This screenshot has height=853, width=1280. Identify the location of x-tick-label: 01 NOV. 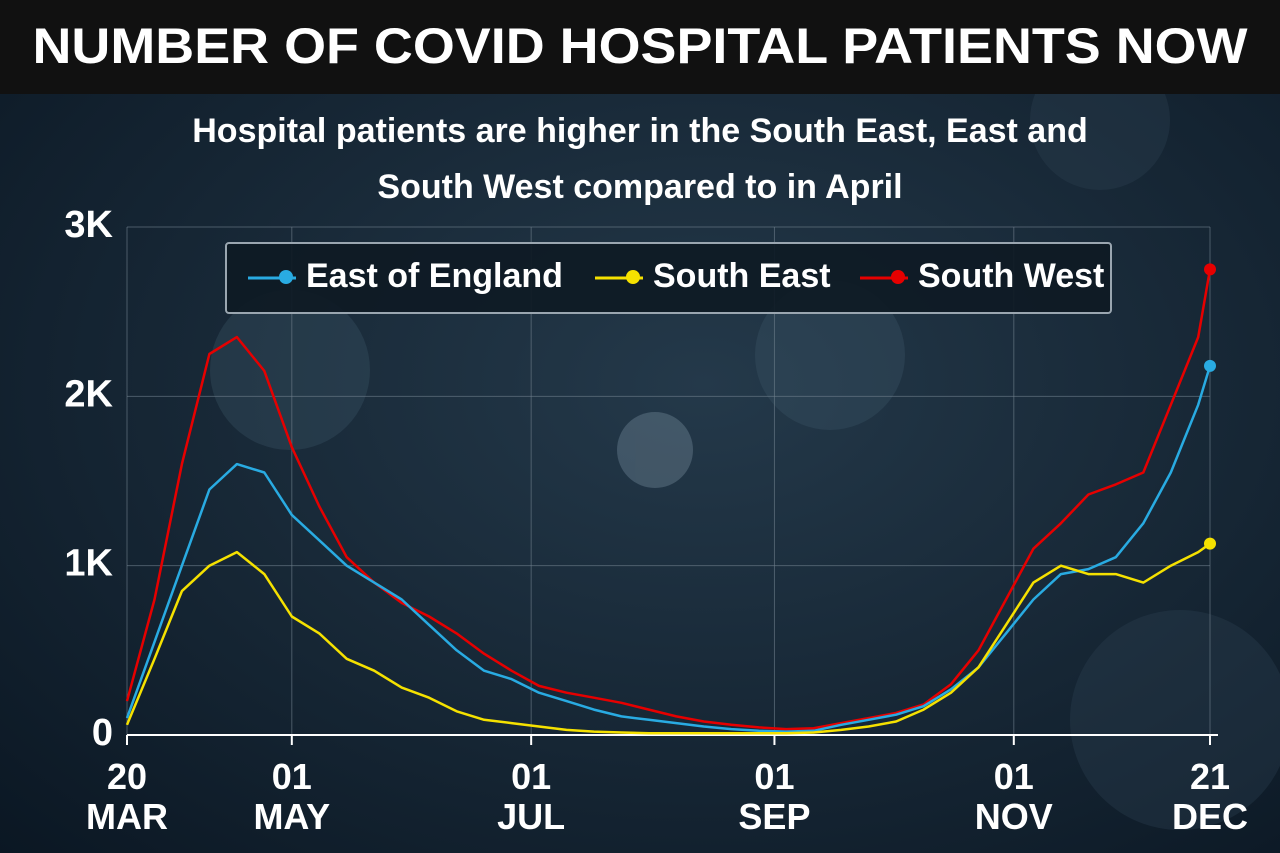
(1014, 796).